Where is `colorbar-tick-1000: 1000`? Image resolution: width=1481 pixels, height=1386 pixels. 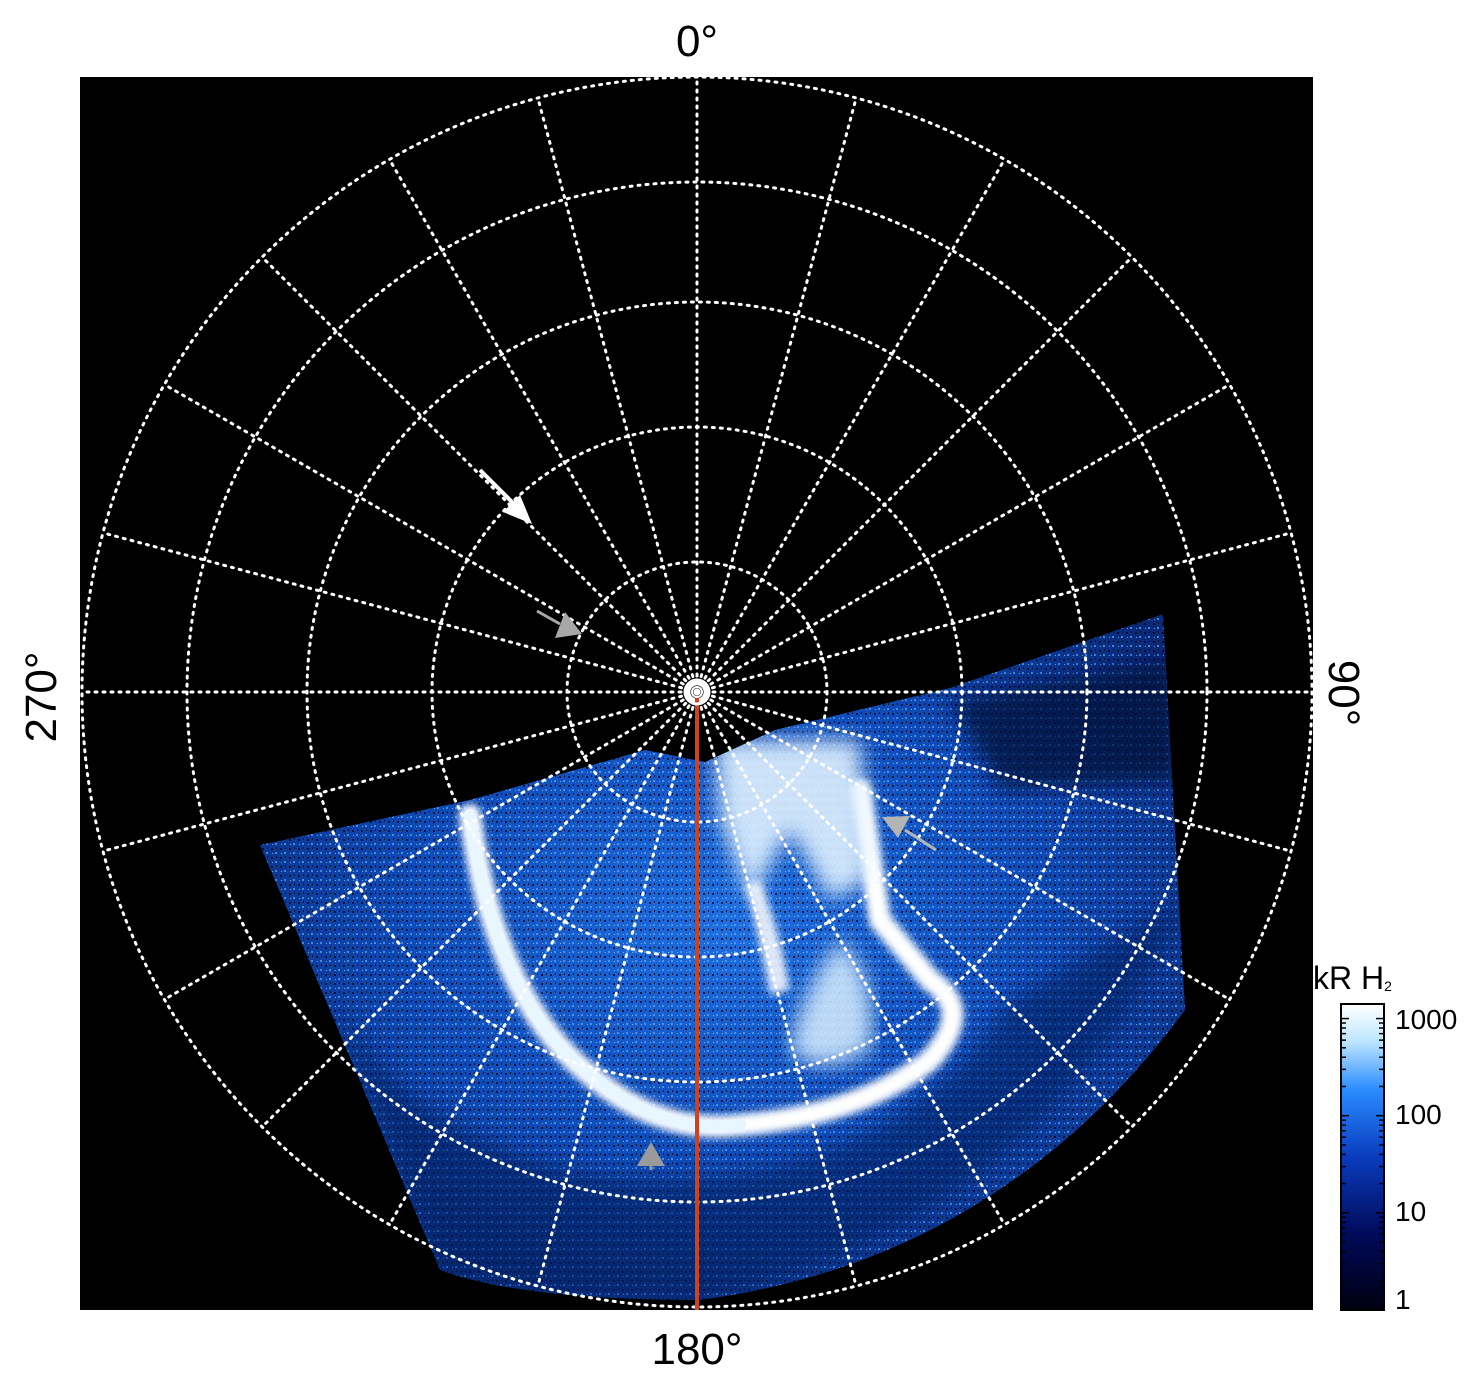 colorbar-tick-1000: 1000 is located at coordinates (1426, 1019).